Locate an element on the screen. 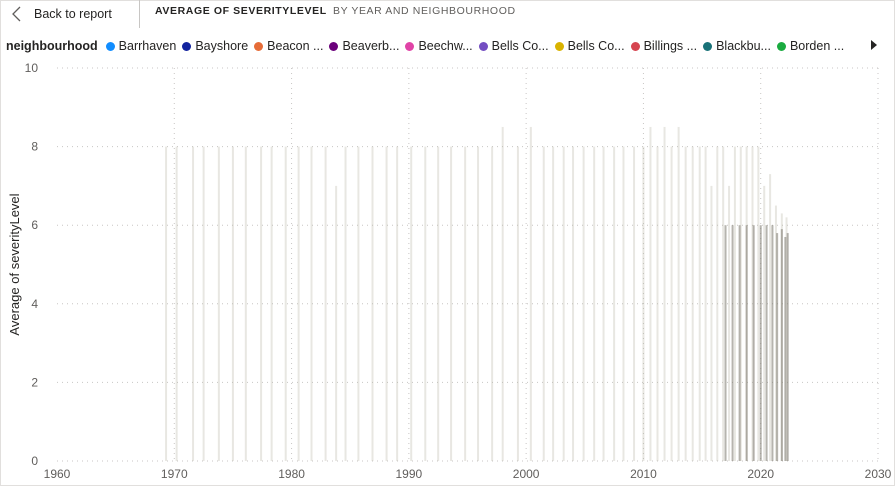  legend-next-page-icon is located at coordinates (874, 45).